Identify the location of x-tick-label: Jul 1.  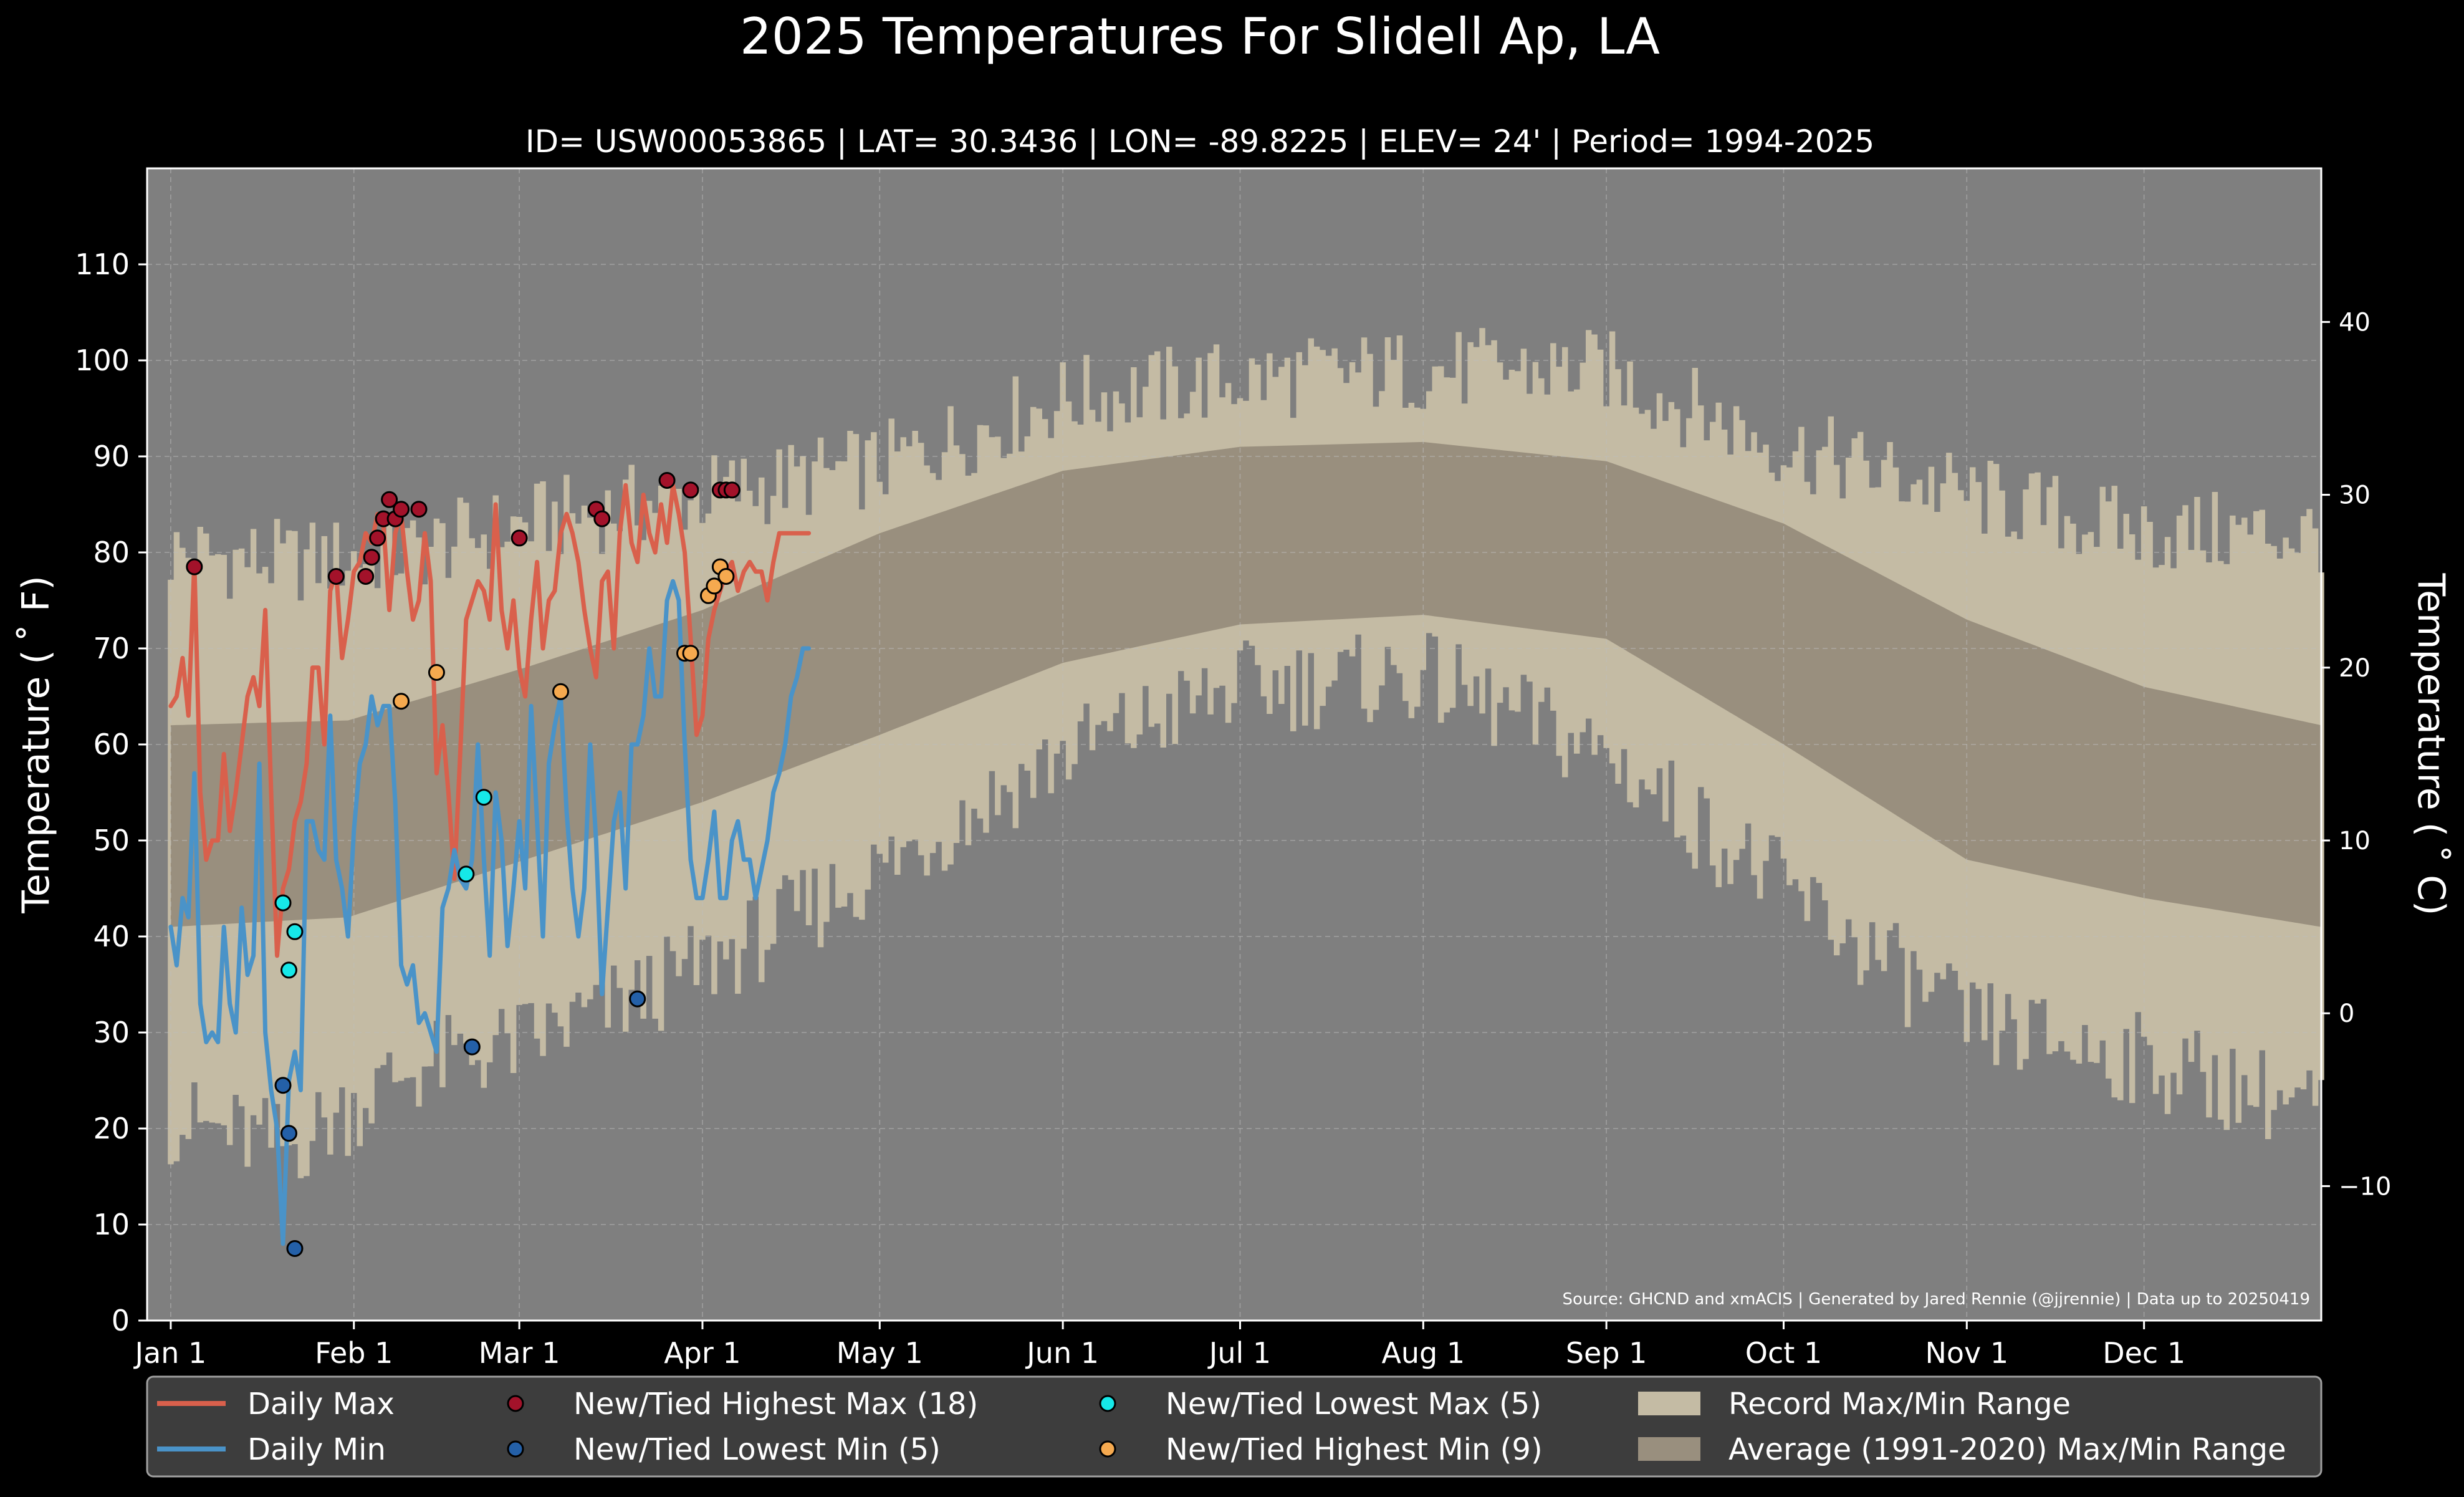
(1239, 1353).